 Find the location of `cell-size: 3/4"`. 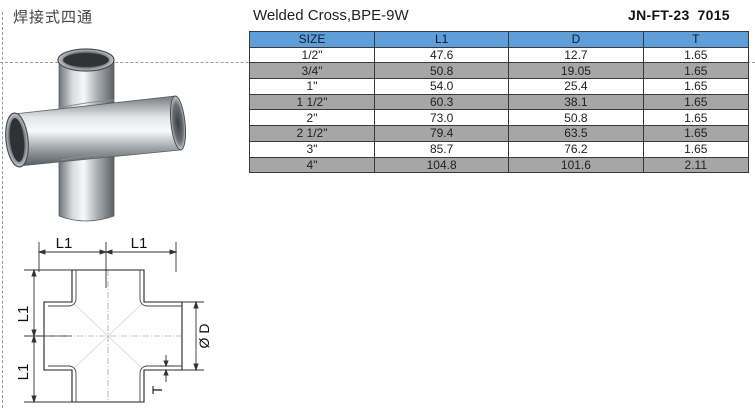

cell-size: 3/4" is located at coordinates (312, 71).